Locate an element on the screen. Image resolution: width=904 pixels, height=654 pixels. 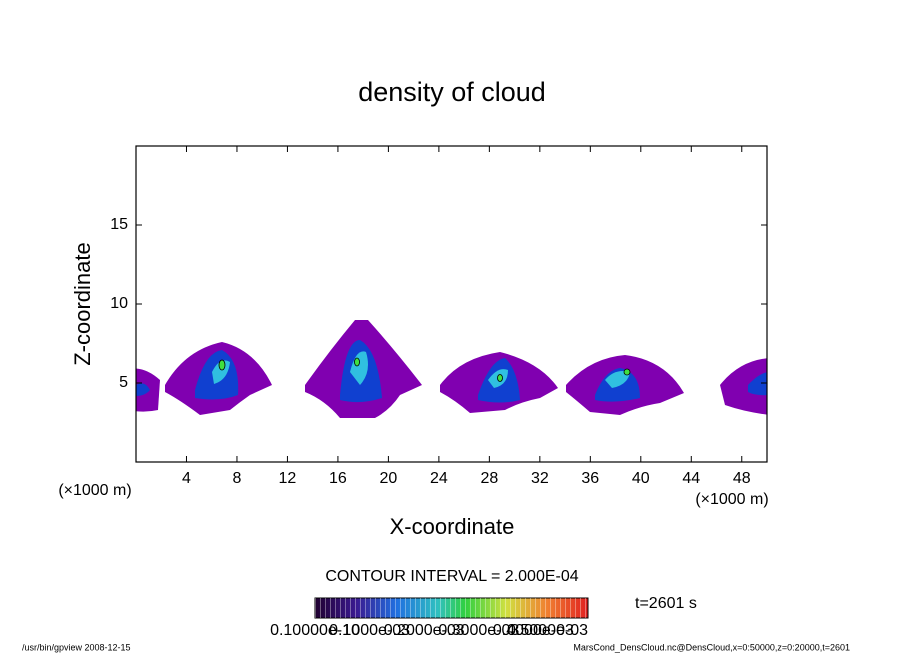
x-tick-label: 28 is located at coordinates (489, 478).